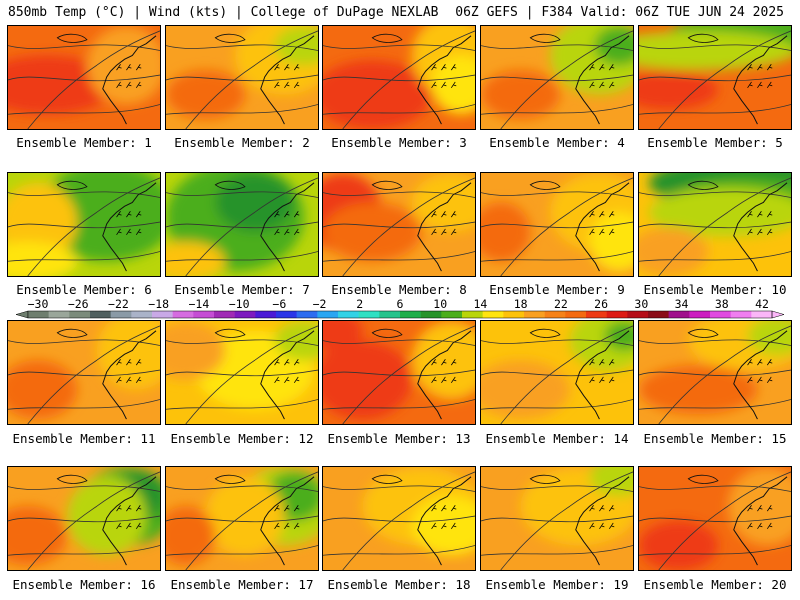 The height and width of the screenshot is (600, 800). Describe the element at coordinates (38, 304) in the screenshot. I see `colorbar-tick-label: −30` at that location.